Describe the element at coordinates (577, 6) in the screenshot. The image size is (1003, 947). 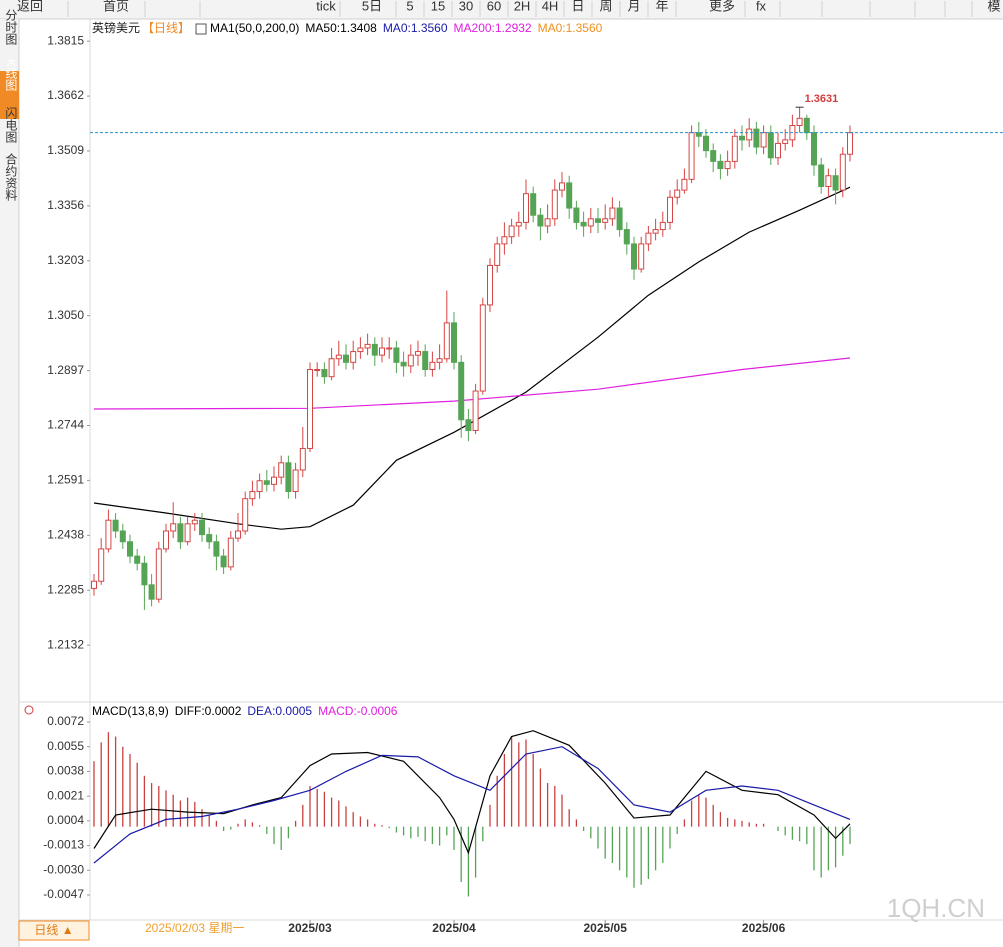
I see `toolbar-button: 日` at that location.